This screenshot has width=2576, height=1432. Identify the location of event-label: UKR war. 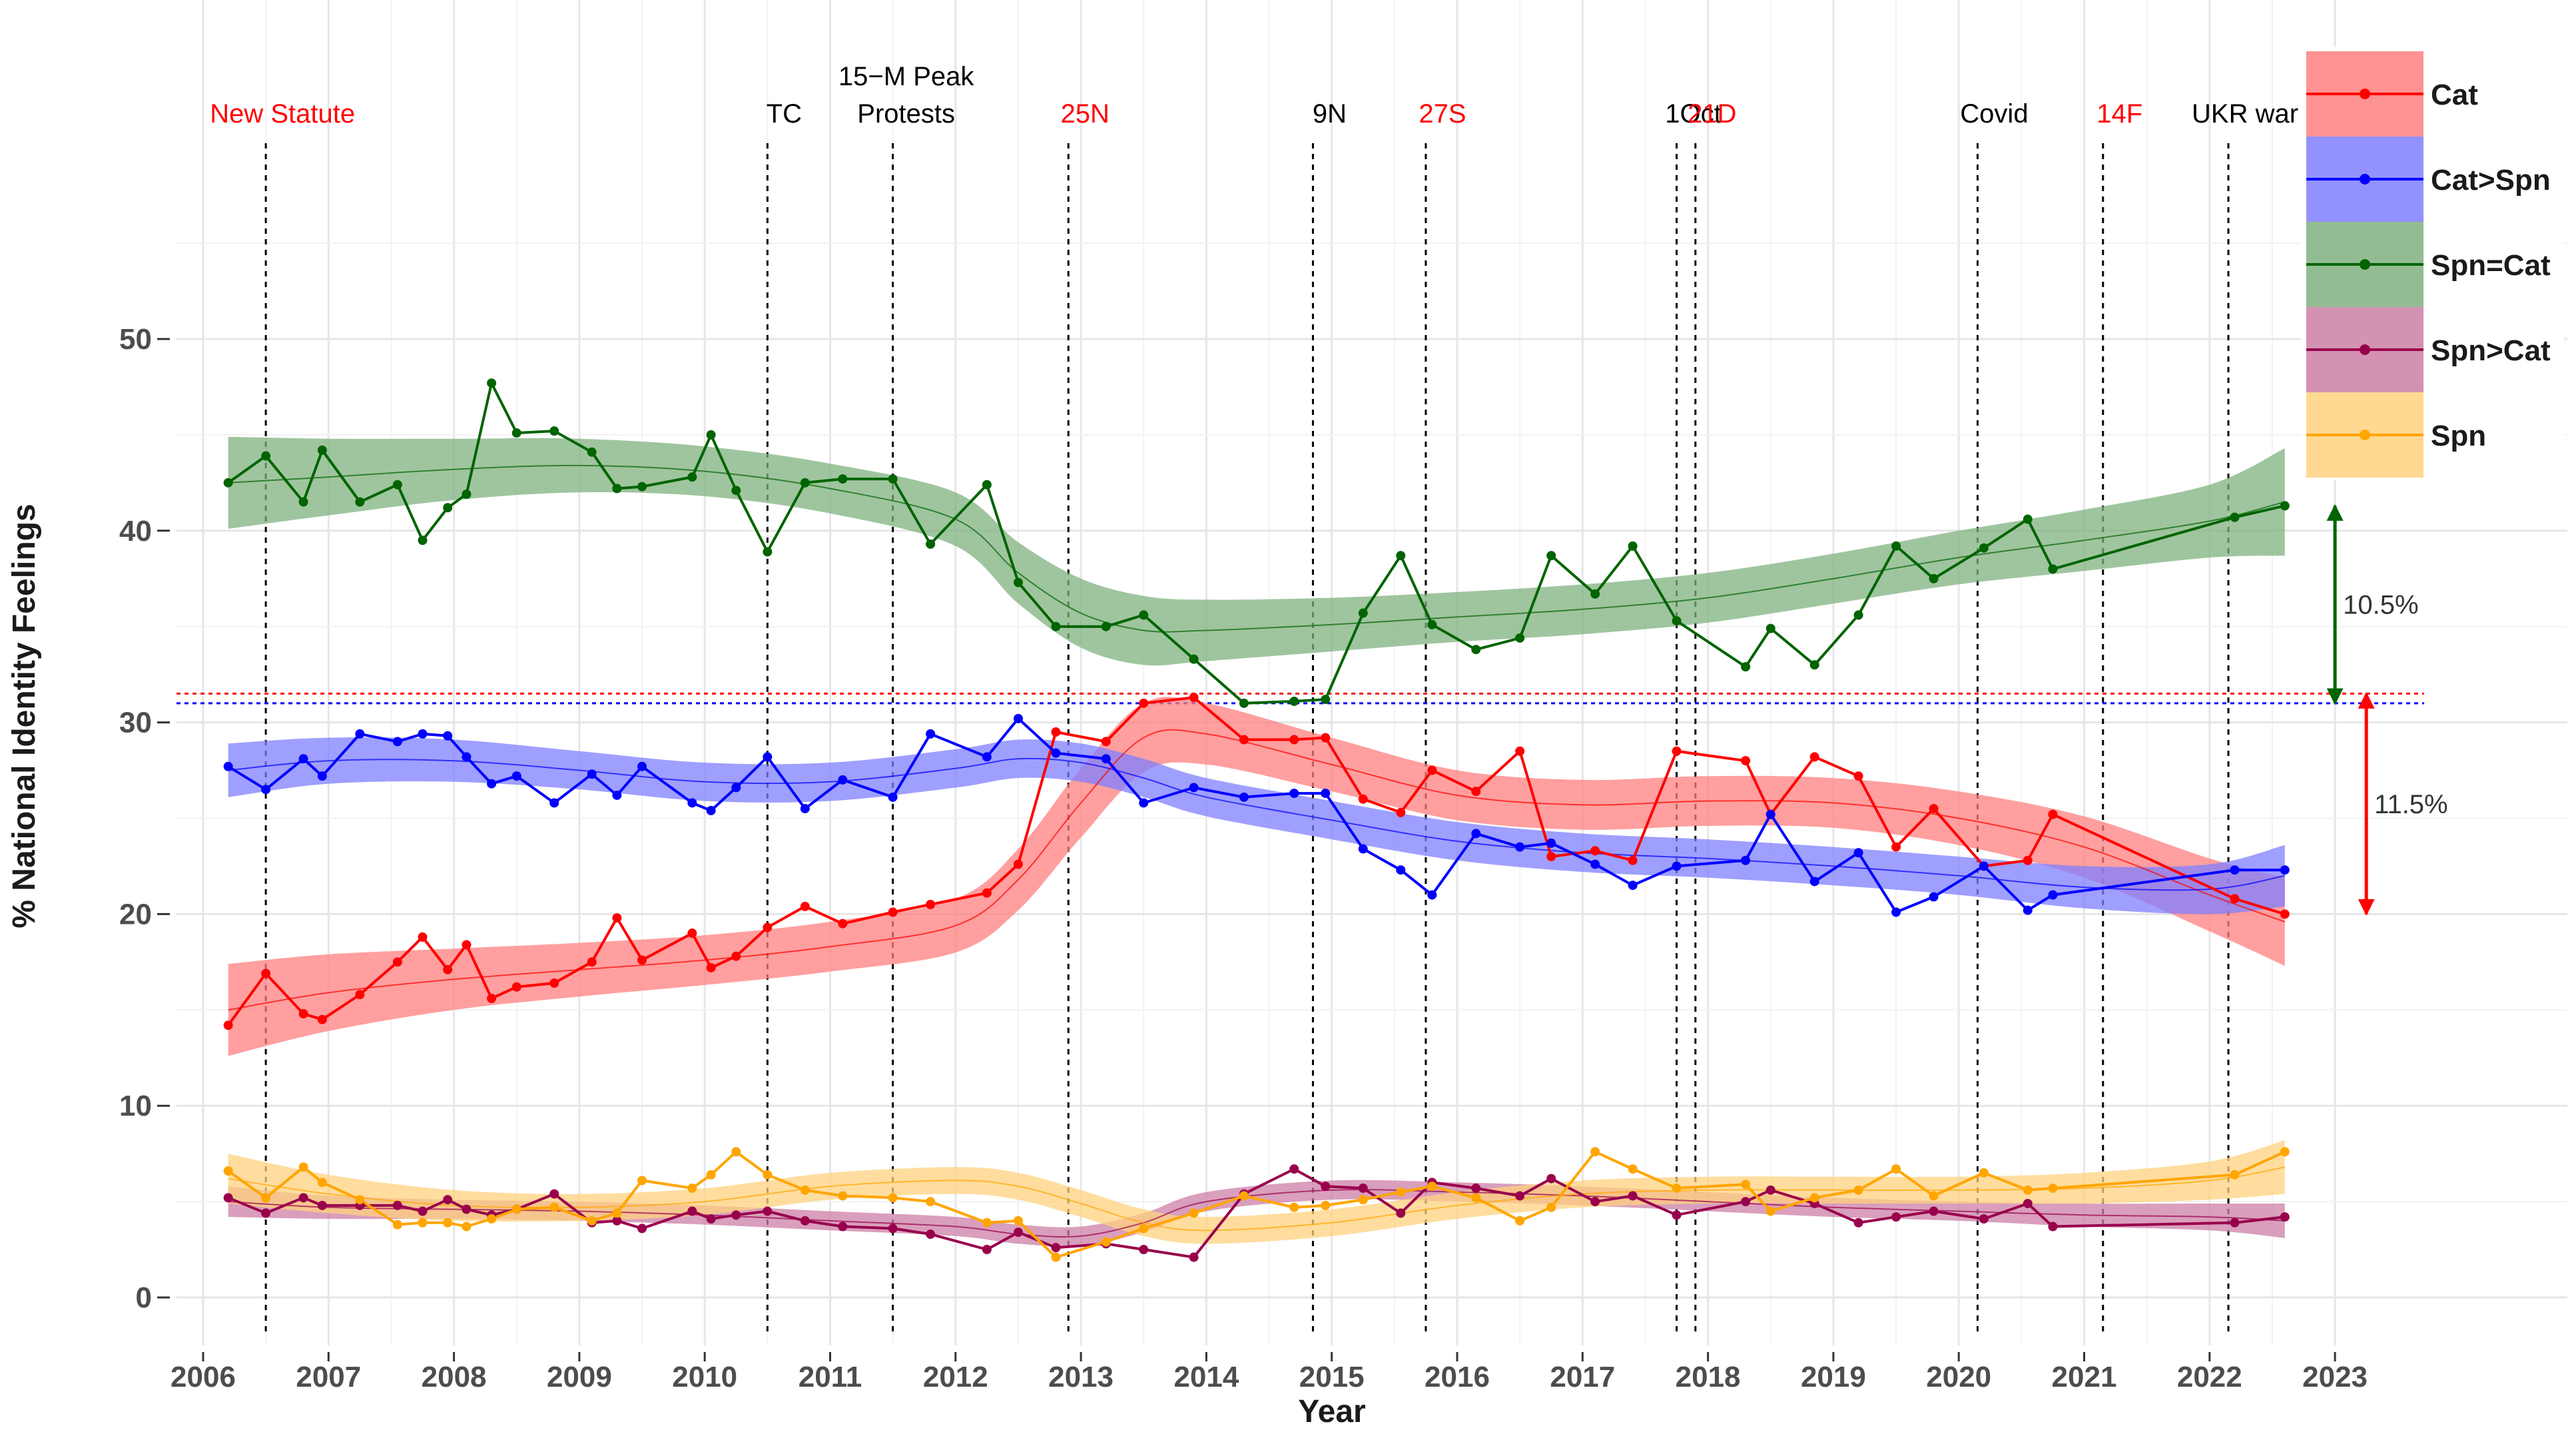
(2245, 114).